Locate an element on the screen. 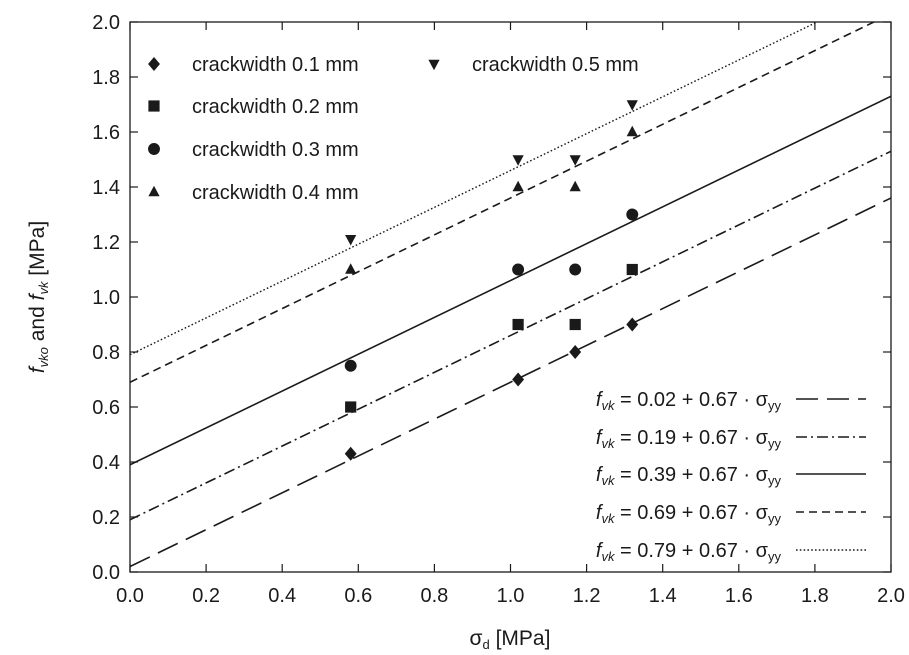  legend-equation: fvk = 0.19 + 0.67 · σyy is located at coordinates (689, 439).